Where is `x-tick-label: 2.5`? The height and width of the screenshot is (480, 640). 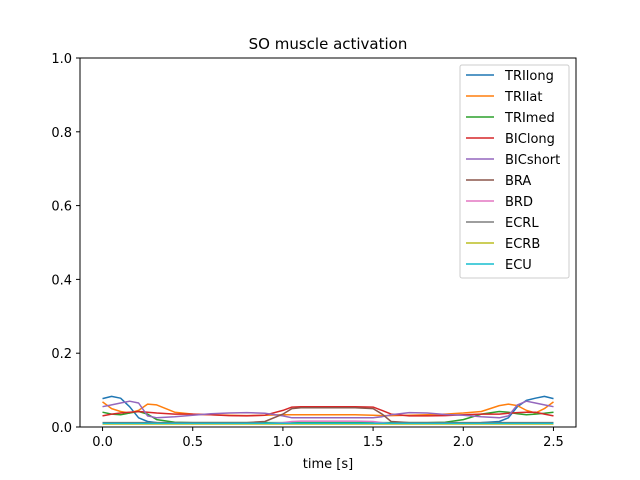 x-tick-label: 2.5 is located at coordinates (553, 442).